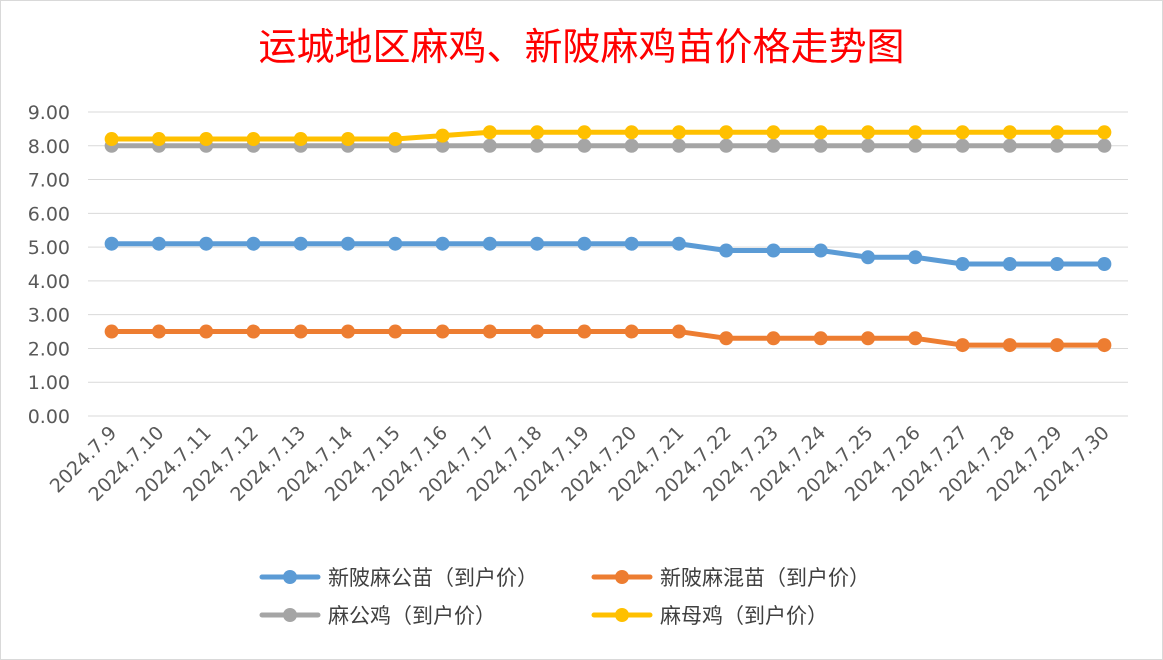 This screenshot has height=660, width=1163. I want to click on y-tick-label: 9.00, so click(49, 113).